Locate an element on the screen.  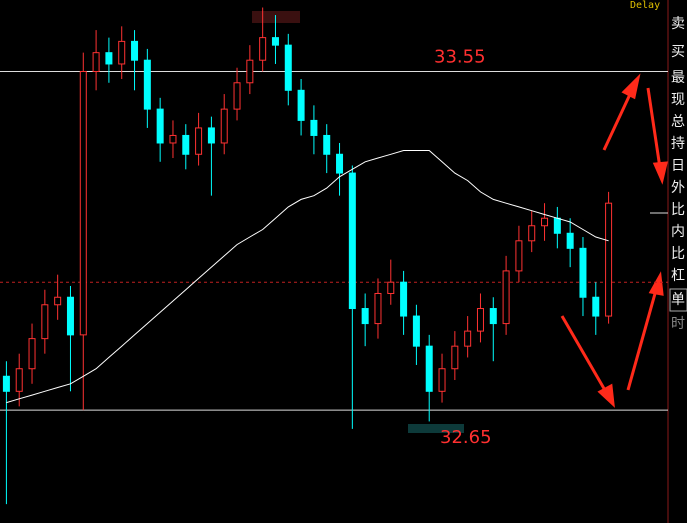
panel-label: 买 is located at coordinates (678, 52).